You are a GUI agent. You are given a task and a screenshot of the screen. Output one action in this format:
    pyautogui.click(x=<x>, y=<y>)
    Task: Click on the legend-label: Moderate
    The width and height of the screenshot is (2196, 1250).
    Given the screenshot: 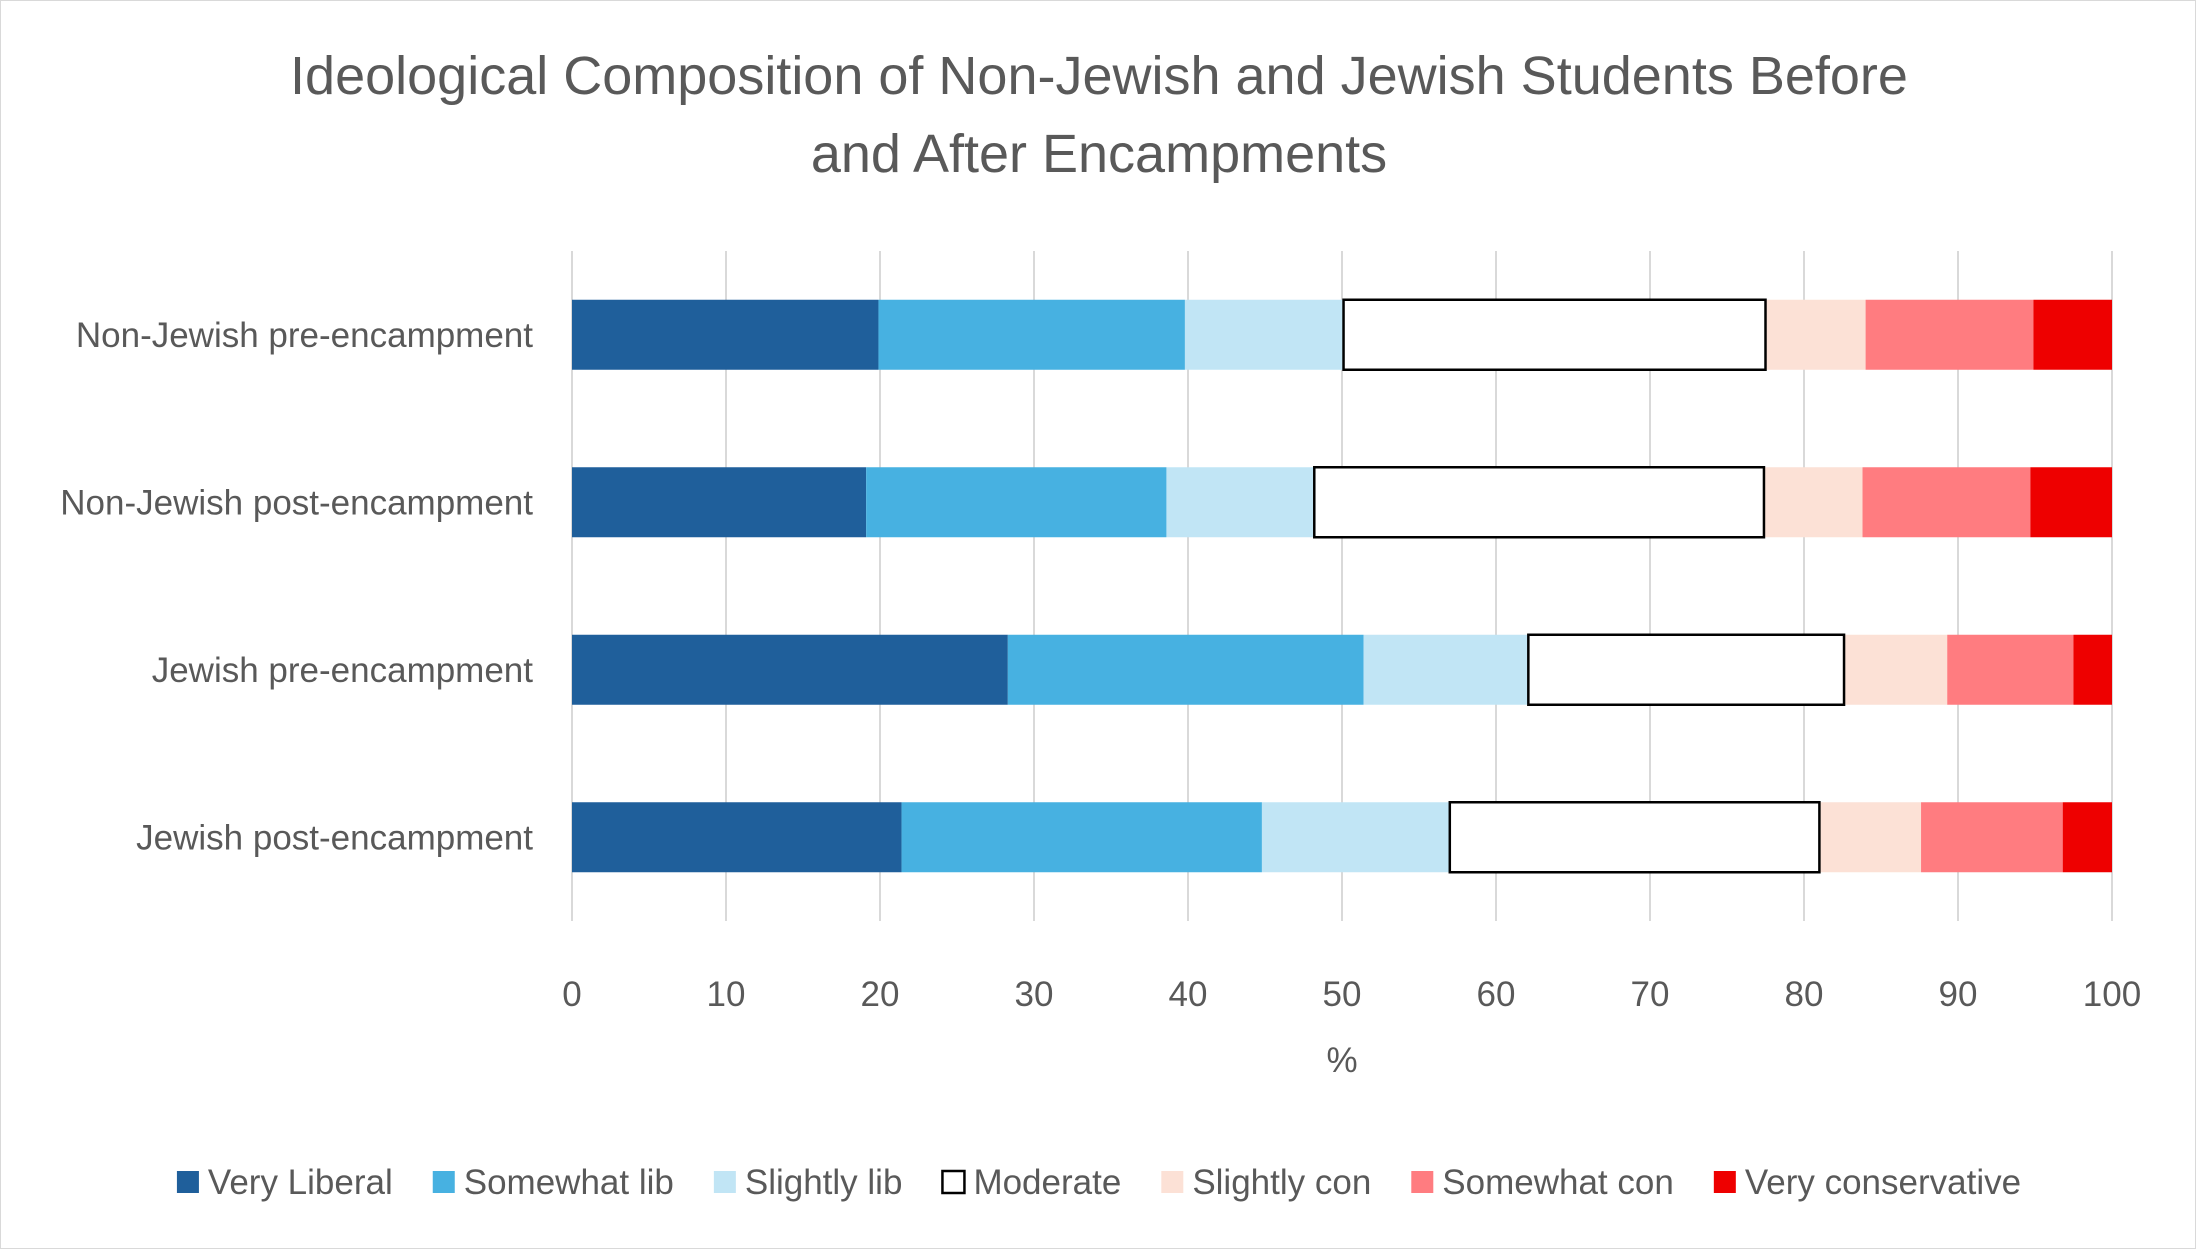 What is the action you would take?
    pyautogui.click(x=1047, y=1182)
    